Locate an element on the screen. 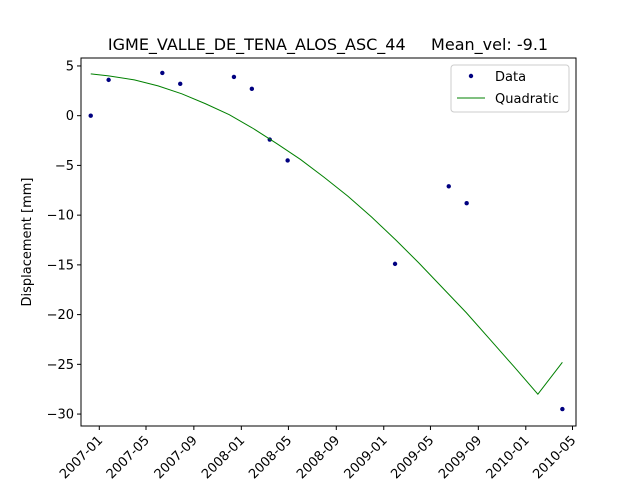 The width and height of the screenshot is (640, 484). legend-label: Data is located at coordinates (510, 77).